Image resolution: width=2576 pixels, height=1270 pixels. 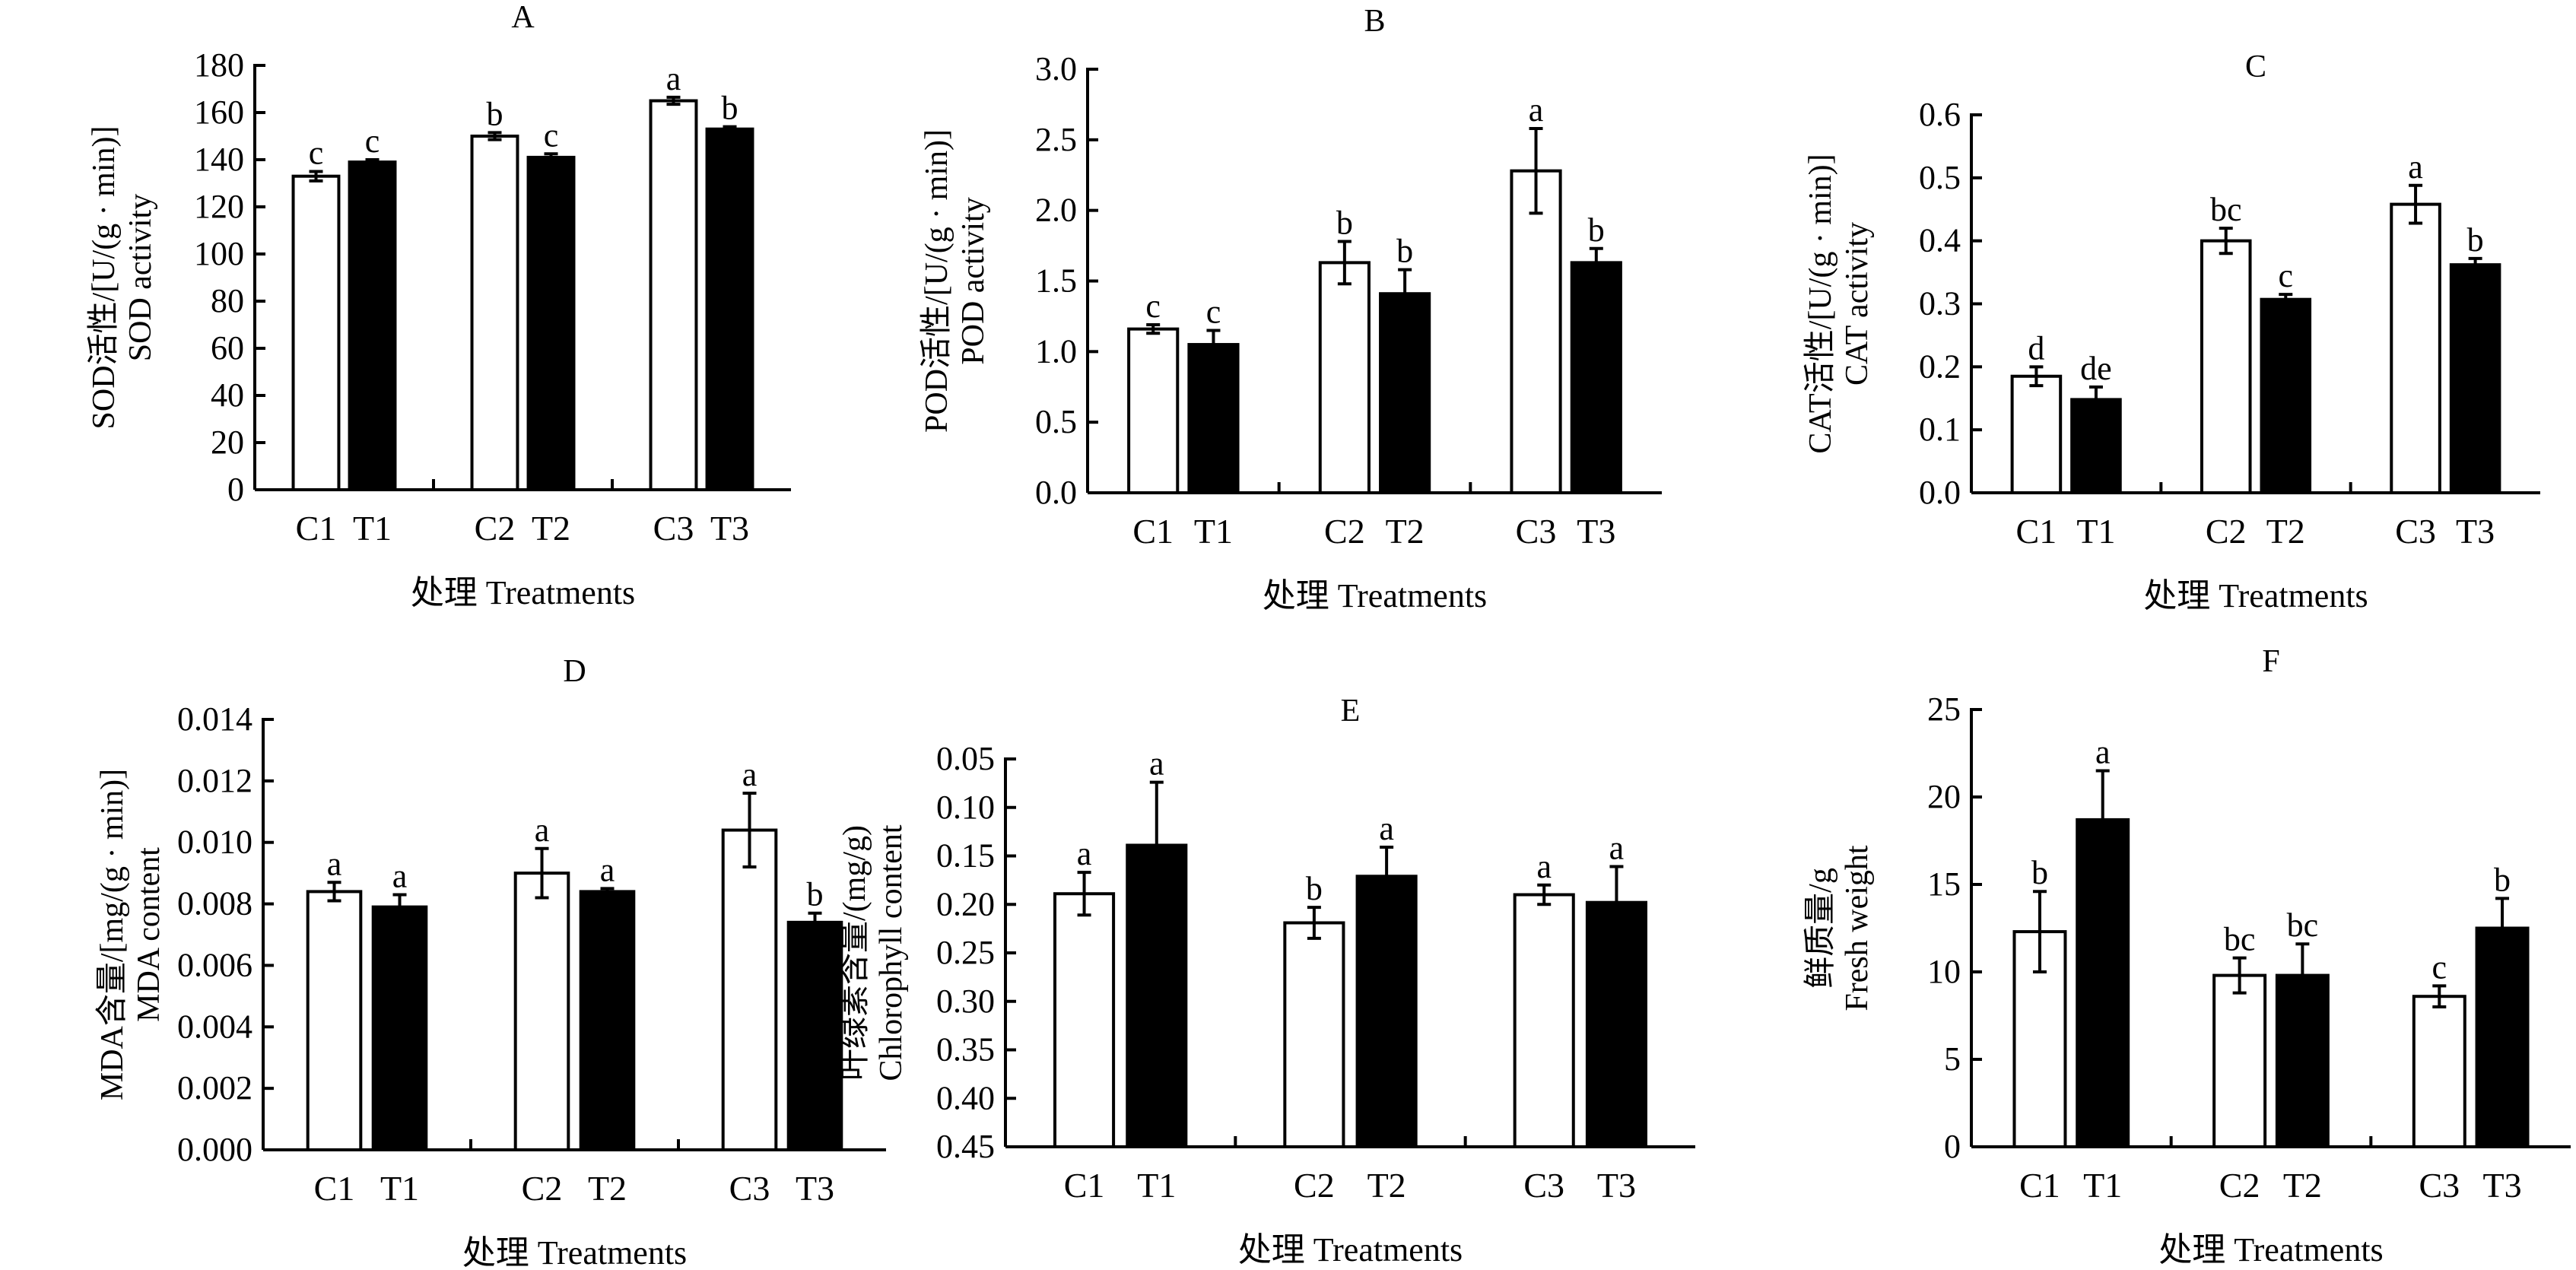 What do you see at coordinates (227, 300) in the screenshot?
I see `y-tick-label: 80` at bounding box center [227, 300].